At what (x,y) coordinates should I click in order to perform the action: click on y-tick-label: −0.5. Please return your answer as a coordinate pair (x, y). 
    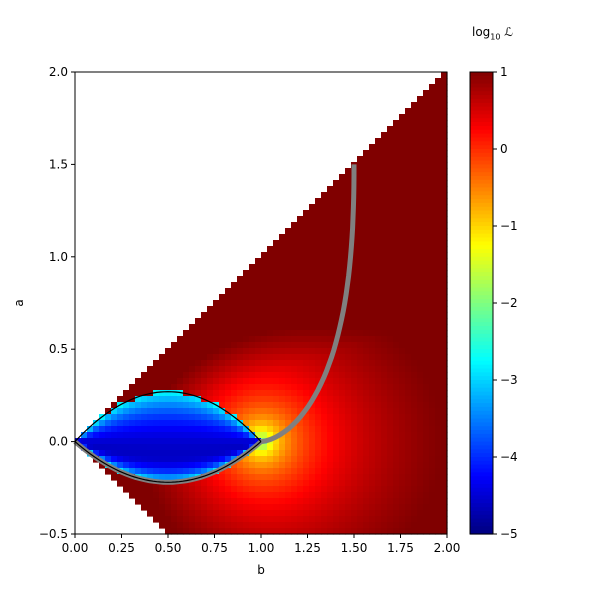
    Looking at the image, I should click on (53, 534).